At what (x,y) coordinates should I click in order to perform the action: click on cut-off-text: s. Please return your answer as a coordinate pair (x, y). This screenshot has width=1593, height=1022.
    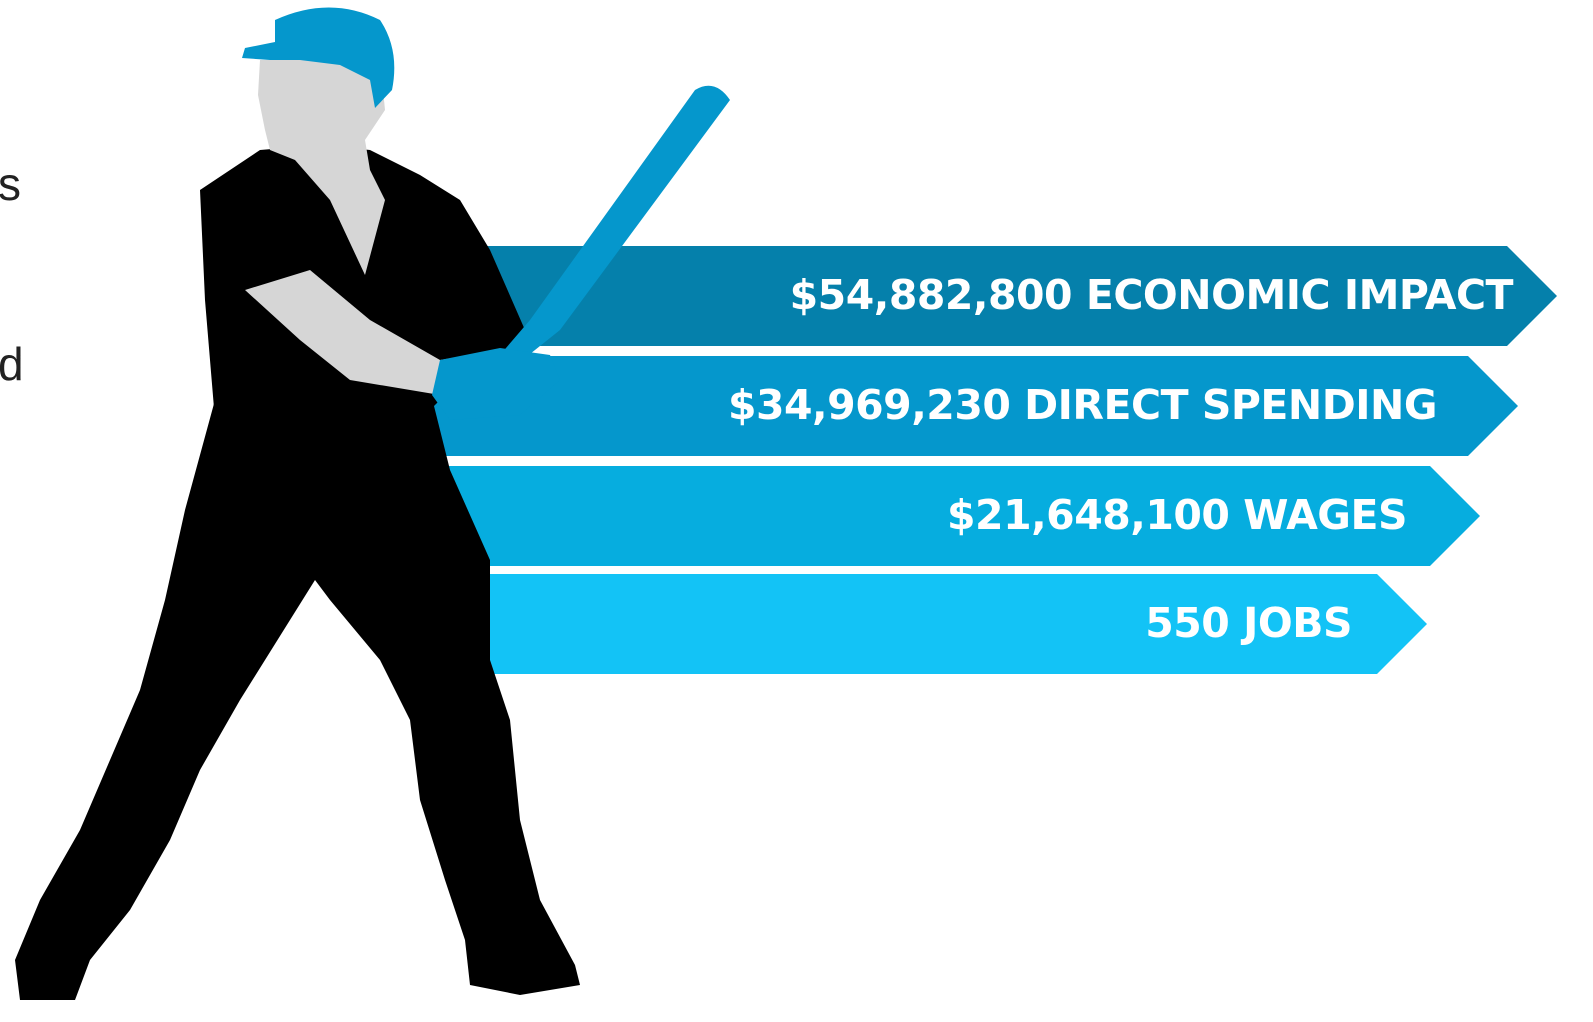
    Looking at the image, I should click on (10, 184).